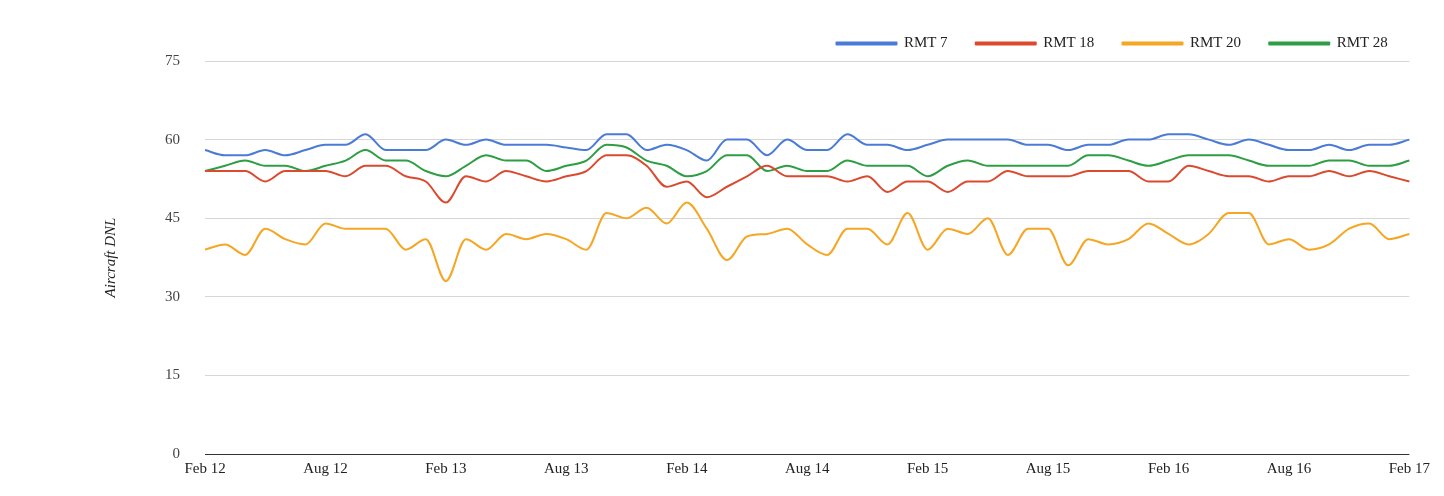 This screenshot has width=1444, height=496. I want to click on x-tick-label: Feb 12, so click(205, 467).